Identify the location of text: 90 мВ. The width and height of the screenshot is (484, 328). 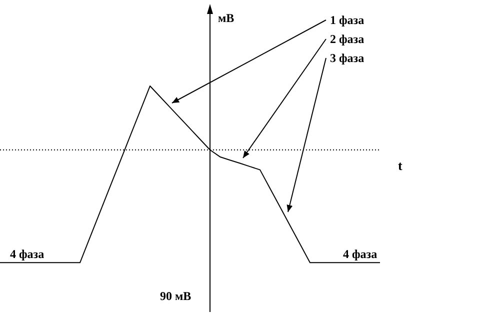
(176, 296).